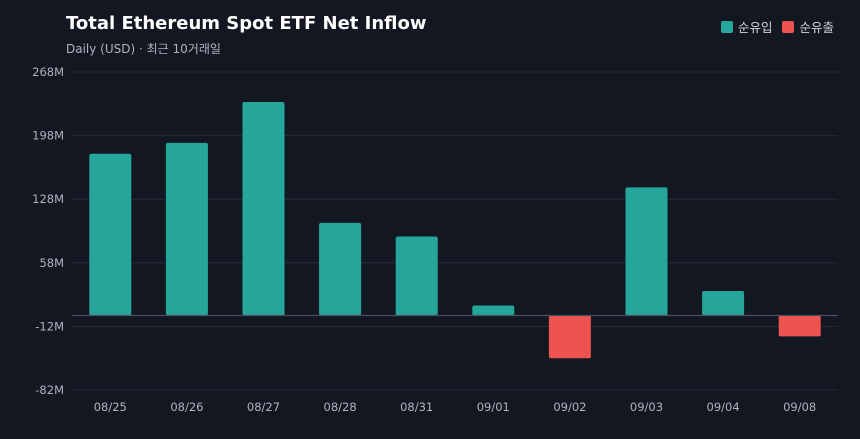  I want to click on legend-item-outflow: 순유출, so click(808, 26).